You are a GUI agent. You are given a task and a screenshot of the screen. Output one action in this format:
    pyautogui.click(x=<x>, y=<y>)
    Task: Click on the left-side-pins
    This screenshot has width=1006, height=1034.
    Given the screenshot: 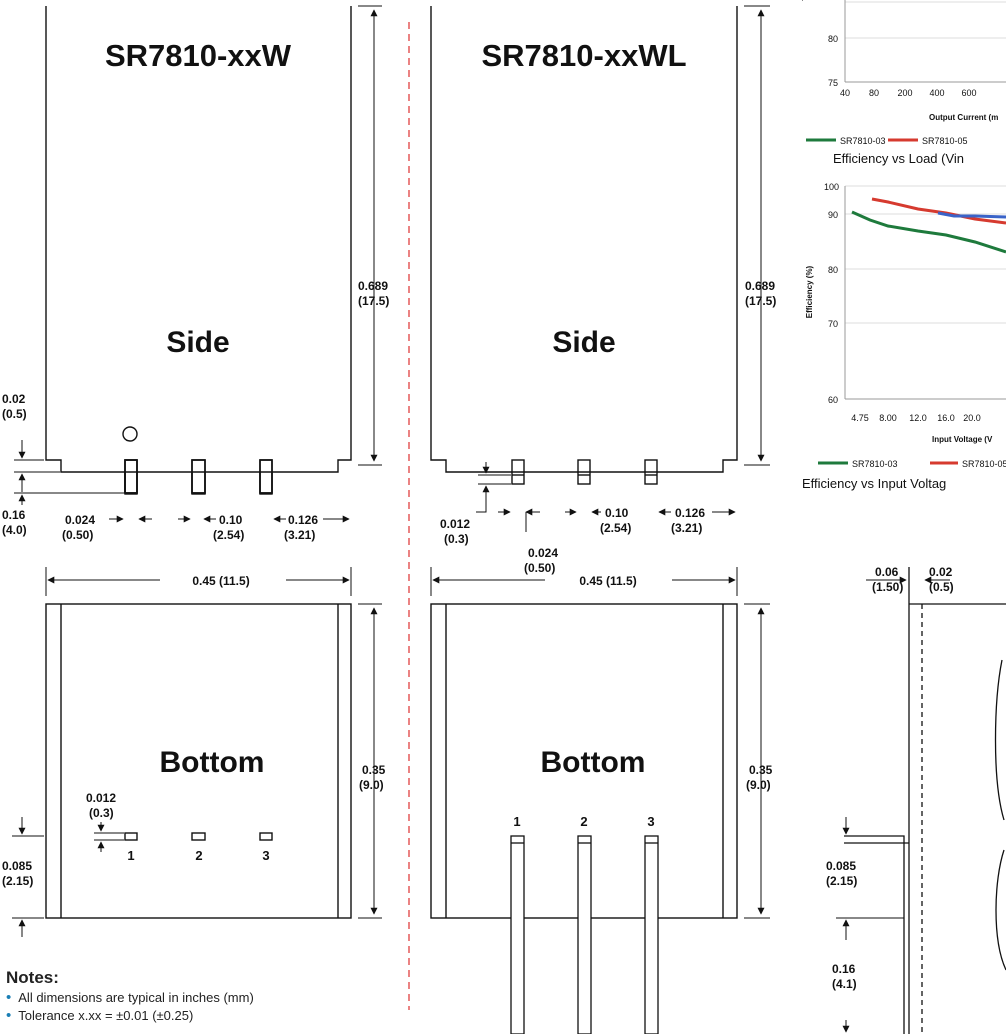 What is the action you would take?
    pyautogui.click(x=198, y=477)
    